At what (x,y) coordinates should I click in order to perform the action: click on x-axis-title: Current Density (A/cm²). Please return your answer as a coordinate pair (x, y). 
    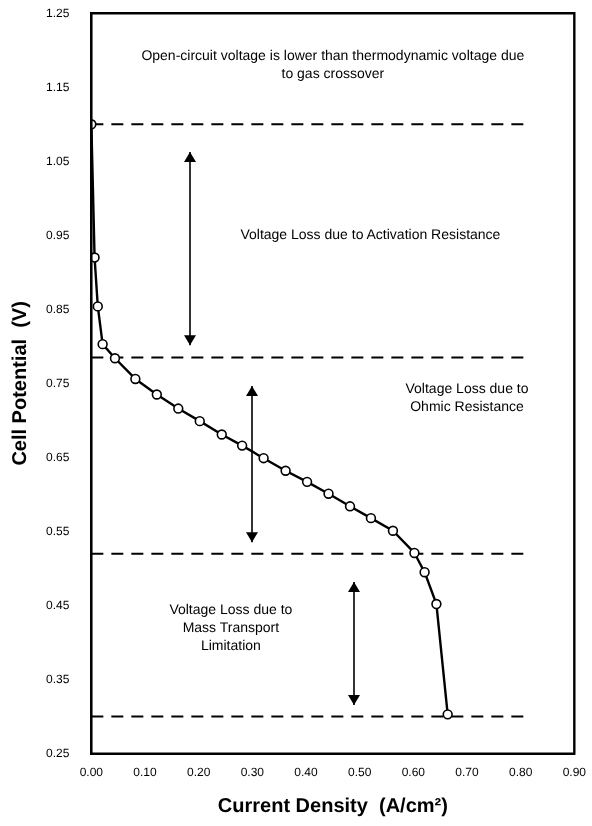
    Looking at the image, I should click on (332, 806).